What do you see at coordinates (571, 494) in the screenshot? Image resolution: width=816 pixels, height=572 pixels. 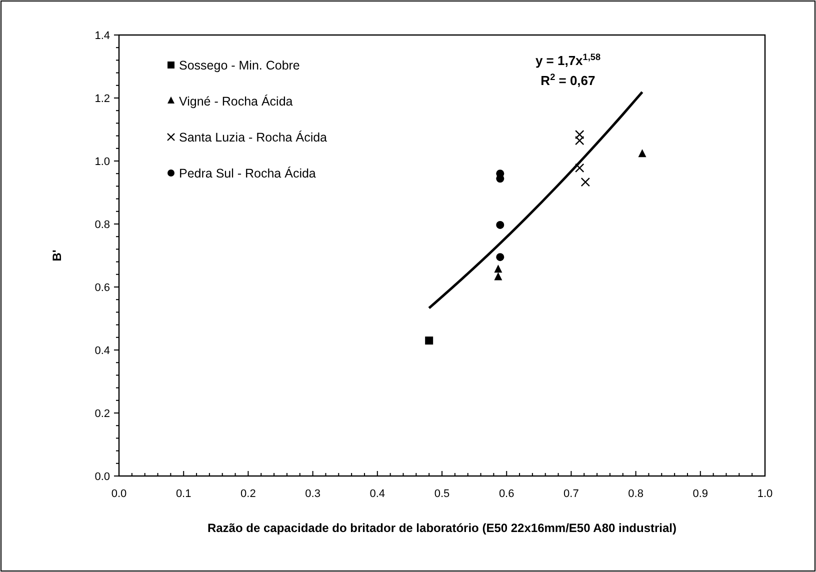 I see `x-tick-label: 0.7` at bounding box center [571, 494].